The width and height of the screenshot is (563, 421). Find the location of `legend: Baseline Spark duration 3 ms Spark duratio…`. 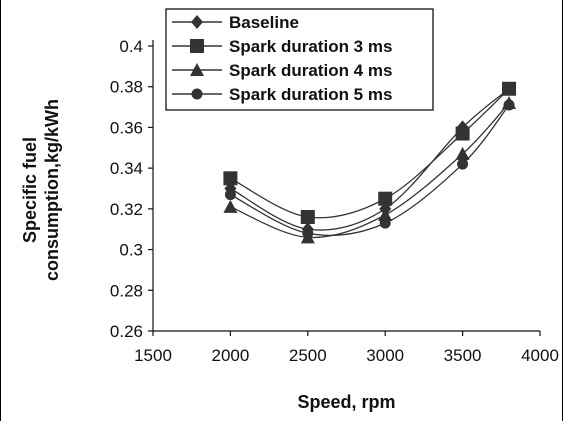

legend: Baseline Spark duration 3 ms Spark duratio… is located at coordinates (299, 59).